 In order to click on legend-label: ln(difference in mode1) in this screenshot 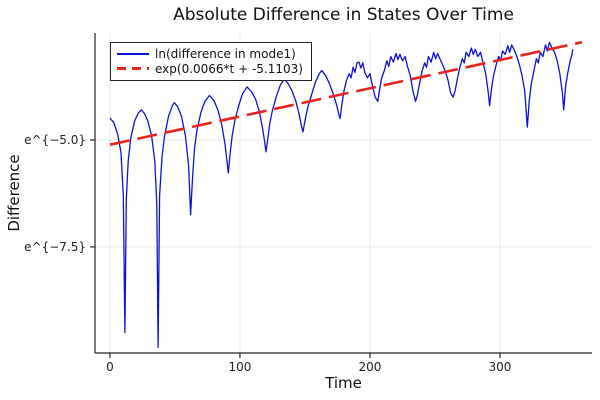, I will do `click(225, 53)`.